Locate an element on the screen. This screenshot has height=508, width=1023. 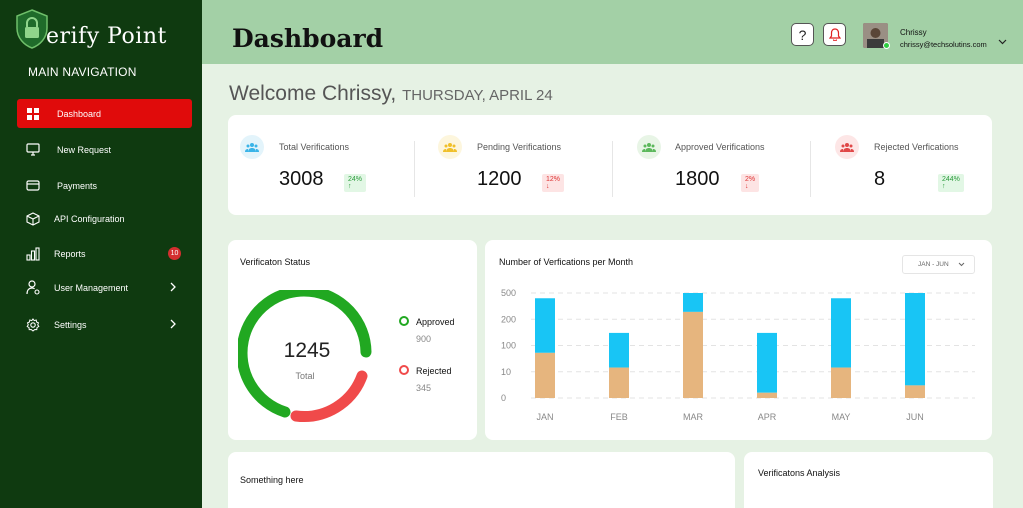
sidebar-item-dashboard: Dashboard is located at coordinates (104, 113).